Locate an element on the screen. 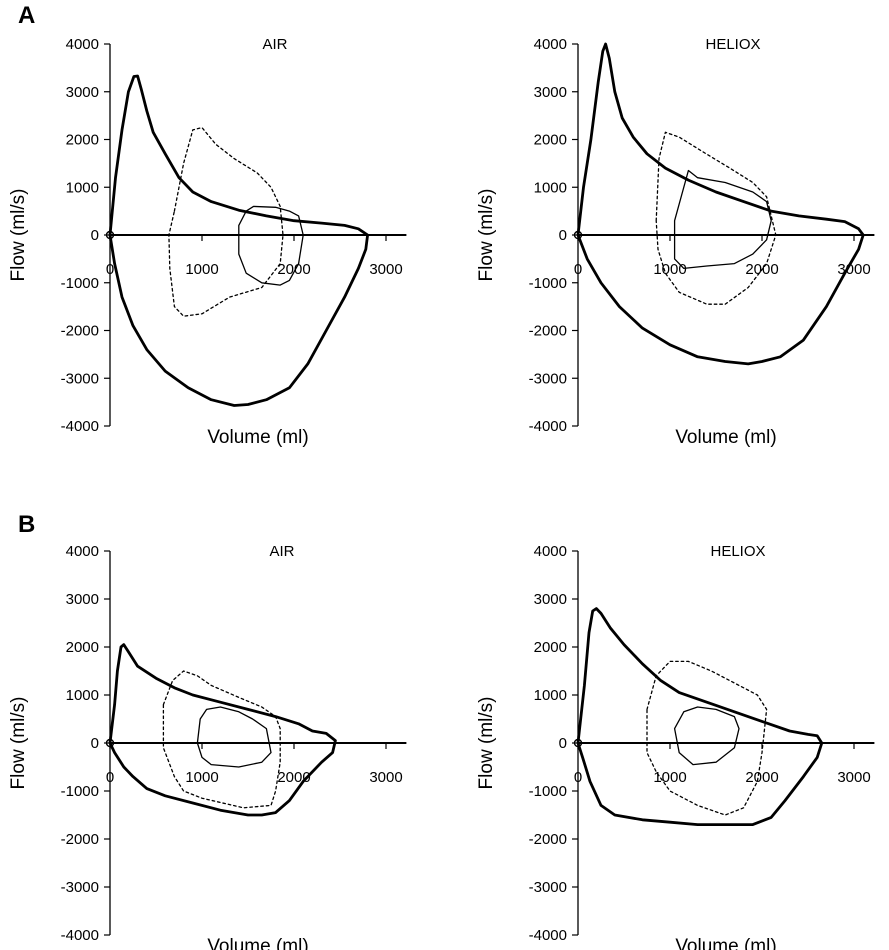 Image resolution: width=889 pixels, height=950 pixels. panel-label-a: A is located at coordinates (27, 15).